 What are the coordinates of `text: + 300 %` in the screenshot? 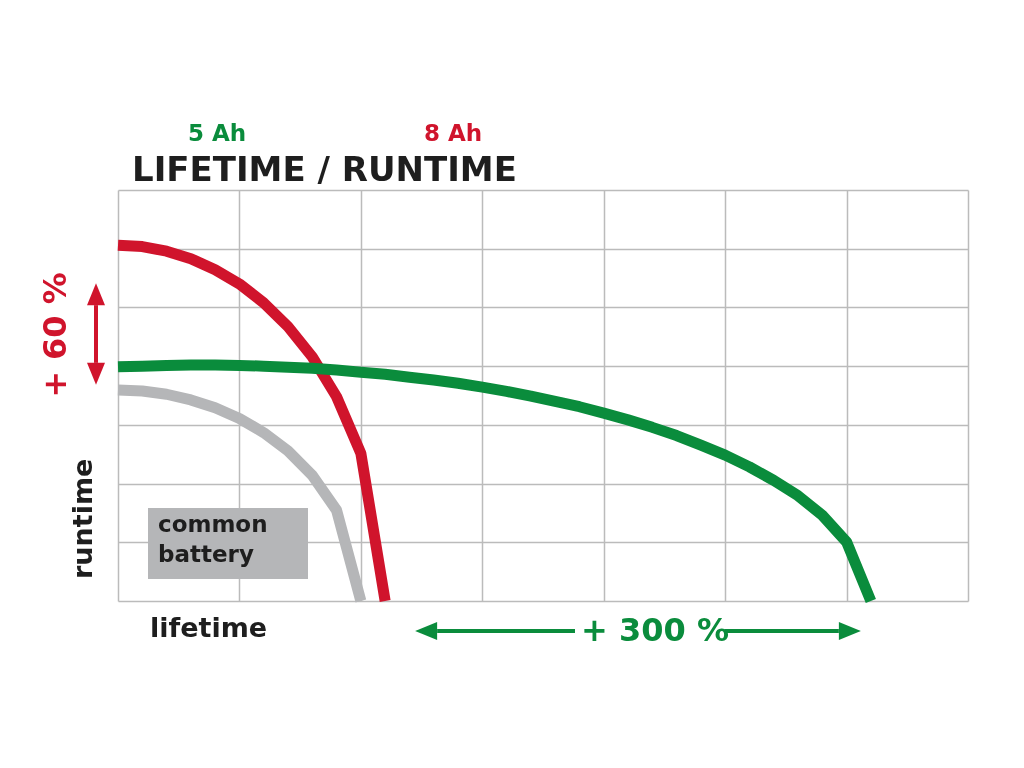 It's located at (655, 630).